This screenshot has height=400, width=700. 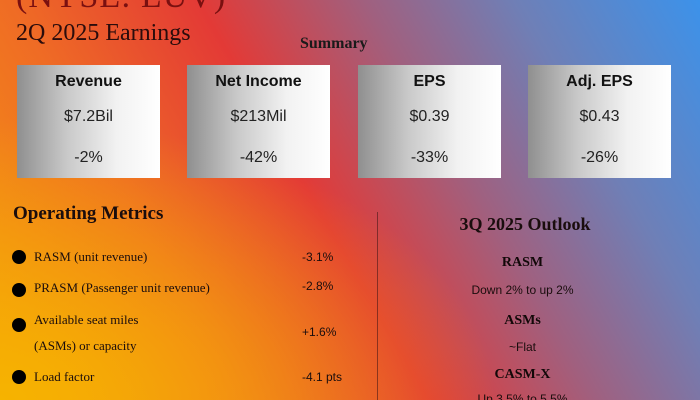 I want to click on outlook-item-value: Down 2% to up 2%, so click(x=522, y=290).